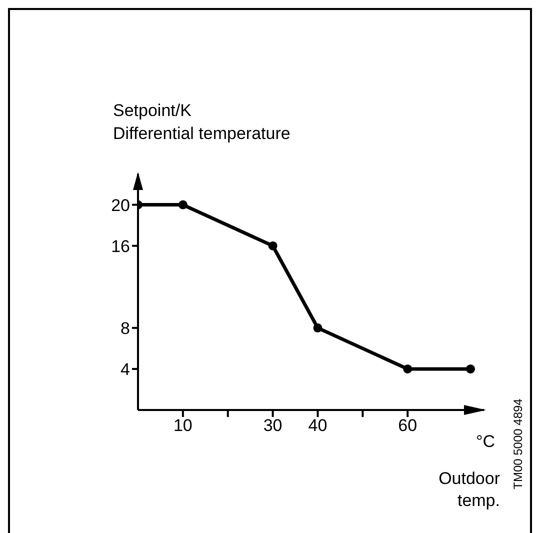  Describe the element at coordinates (125, 369) in the screenshot. I see `y-tick-label: 4` at that location.